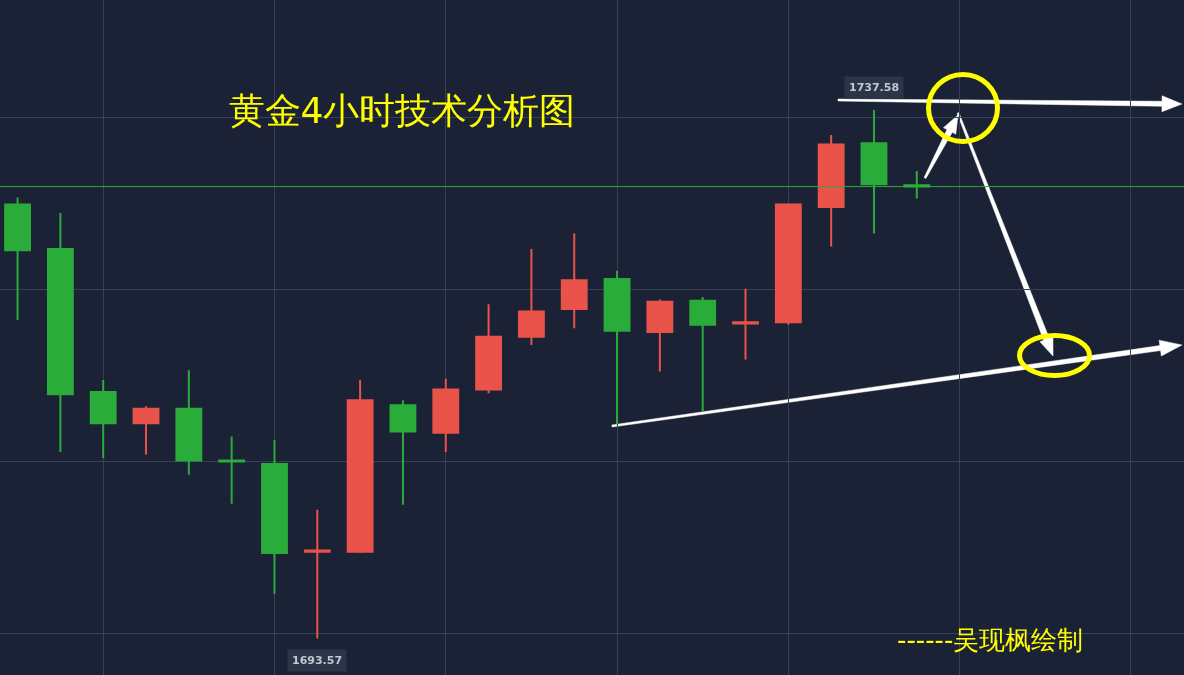 This screenshot has height=675, width=1184. I want to click on annotation: 1737.58, so click(874, 87).